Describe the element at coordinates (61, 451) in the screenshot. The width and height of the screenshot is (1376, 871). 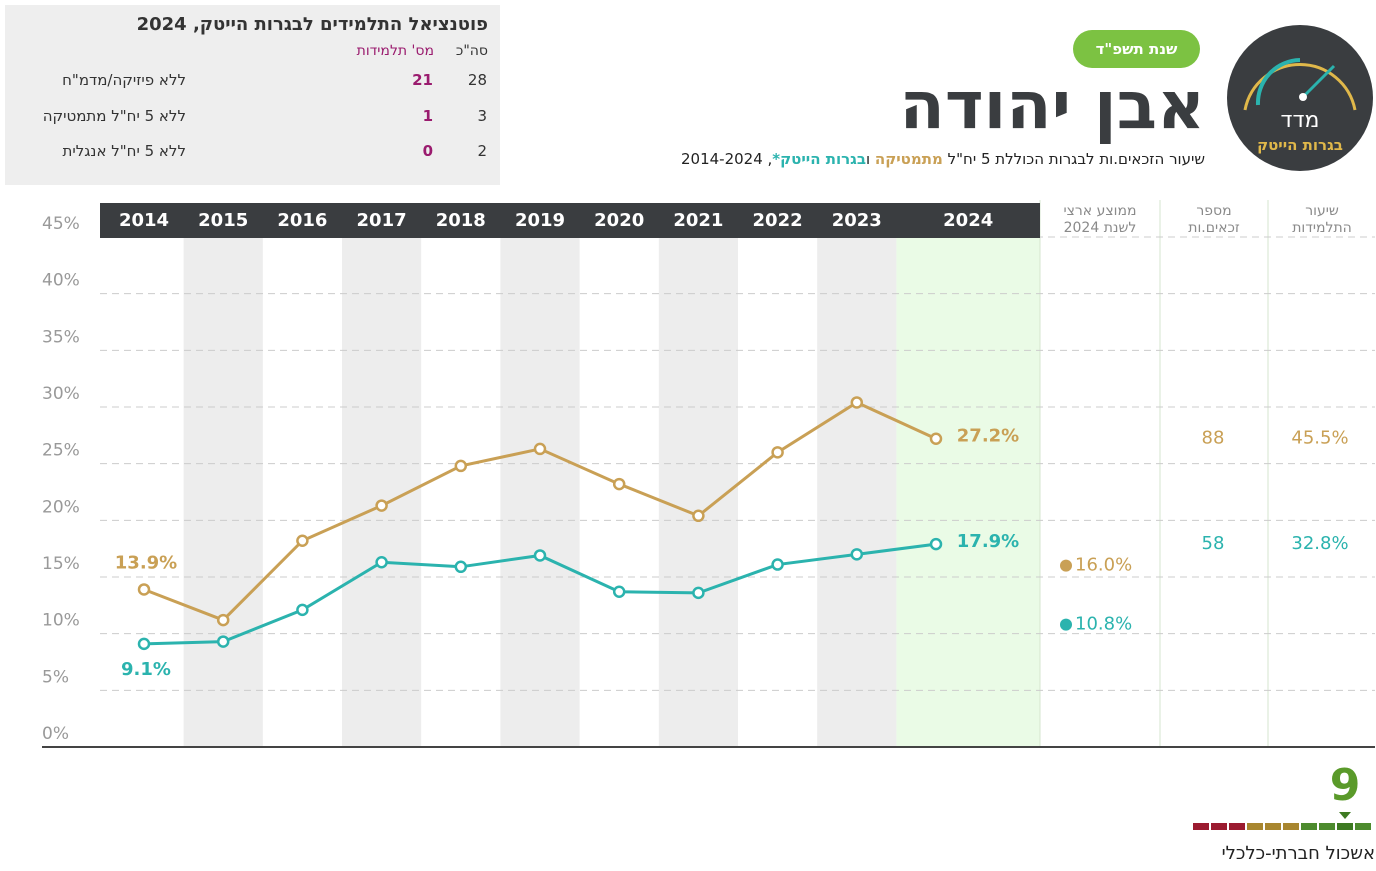
I see `y-tick-label: 25%` at that location.